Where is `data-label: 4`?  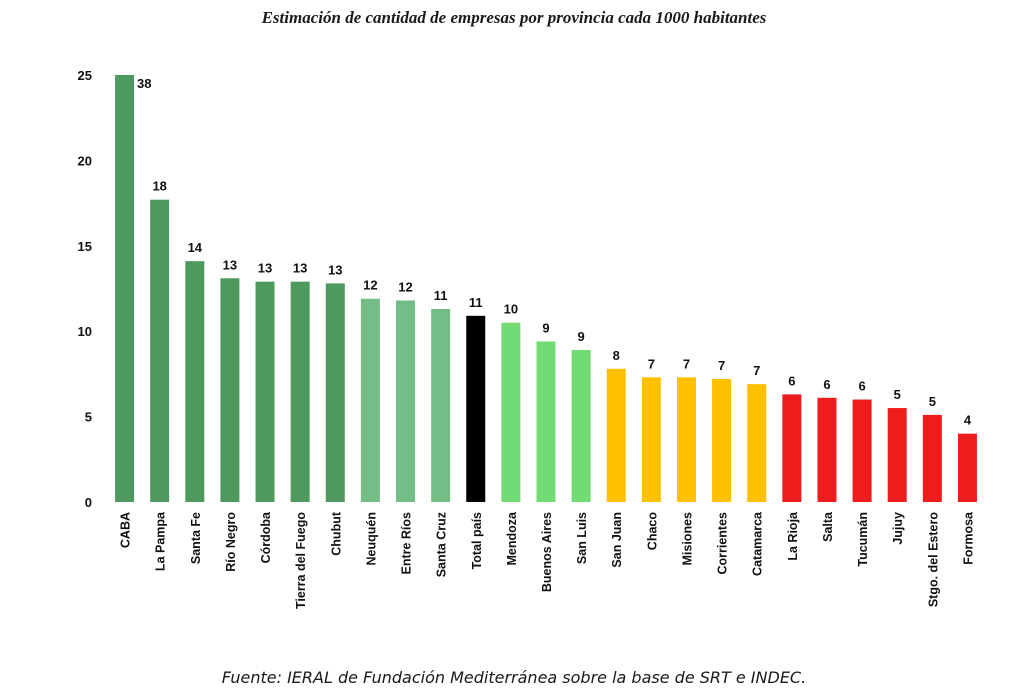 data-label: 4 is located at coordinates (968, 420).